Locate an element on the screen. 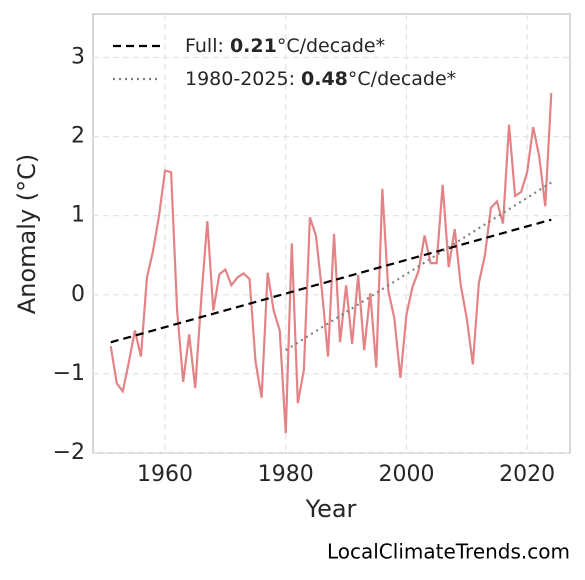 This screenshot has width=585, height=580. legend-label: Full: 0.21°C/decade* is located at coordinates (285, 46).